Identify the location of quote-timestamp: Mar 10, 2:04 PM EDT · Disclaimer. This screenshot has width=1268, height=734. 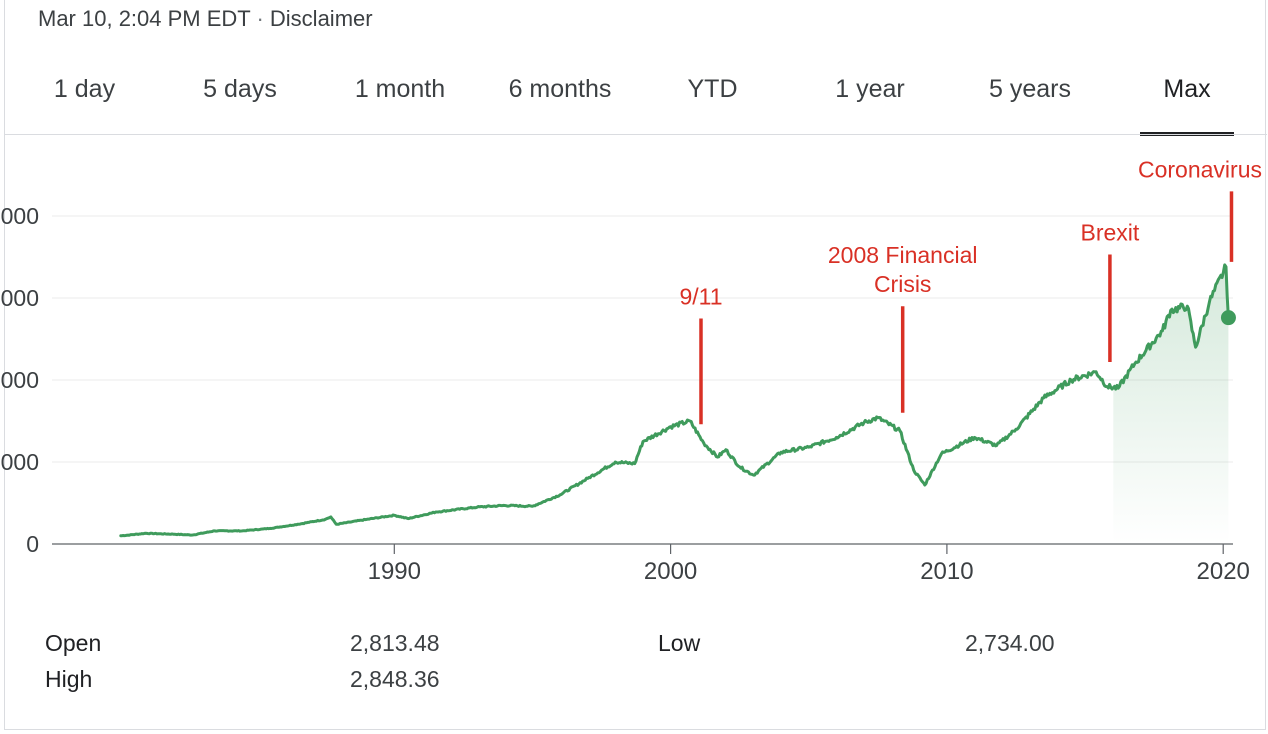
(205, 19).